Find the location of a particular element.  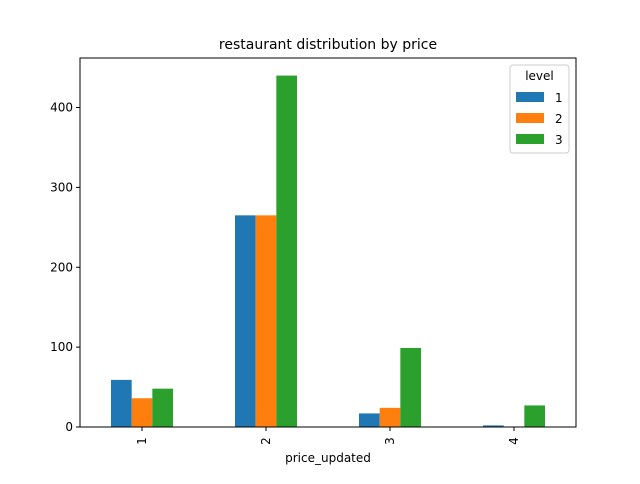

x-tick-label: 2 is located at coordinates (266, 441).